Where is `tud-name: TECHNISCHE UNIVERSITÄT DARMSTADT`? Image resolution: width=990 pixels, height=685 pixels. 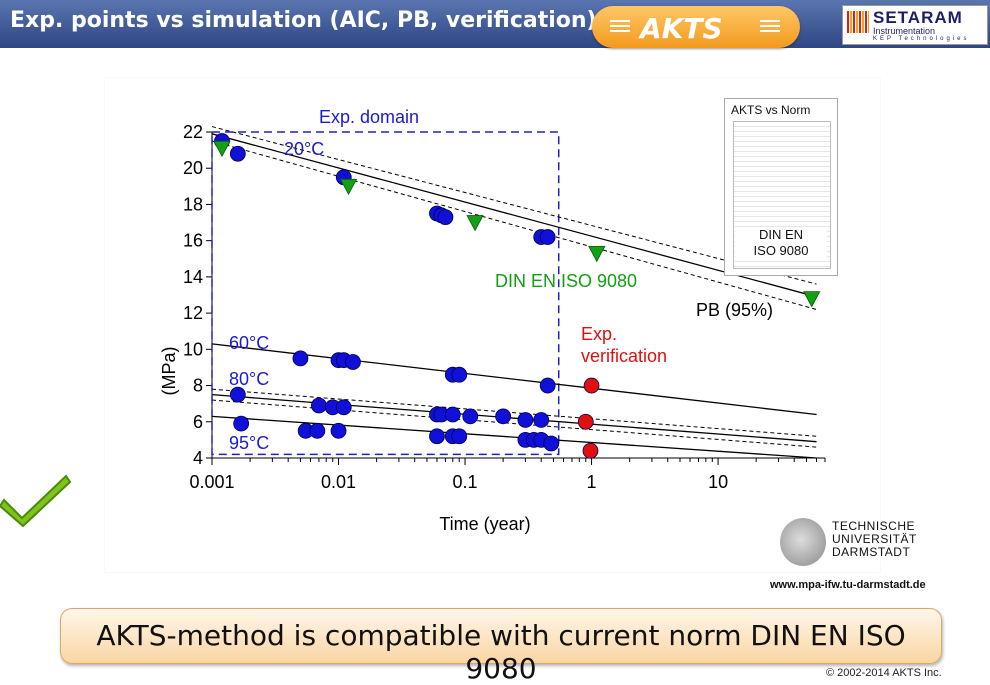 tud-name: TECHNISCHE UNIVERSITÄT DARMSTADT is located at coordinates (874, 539).